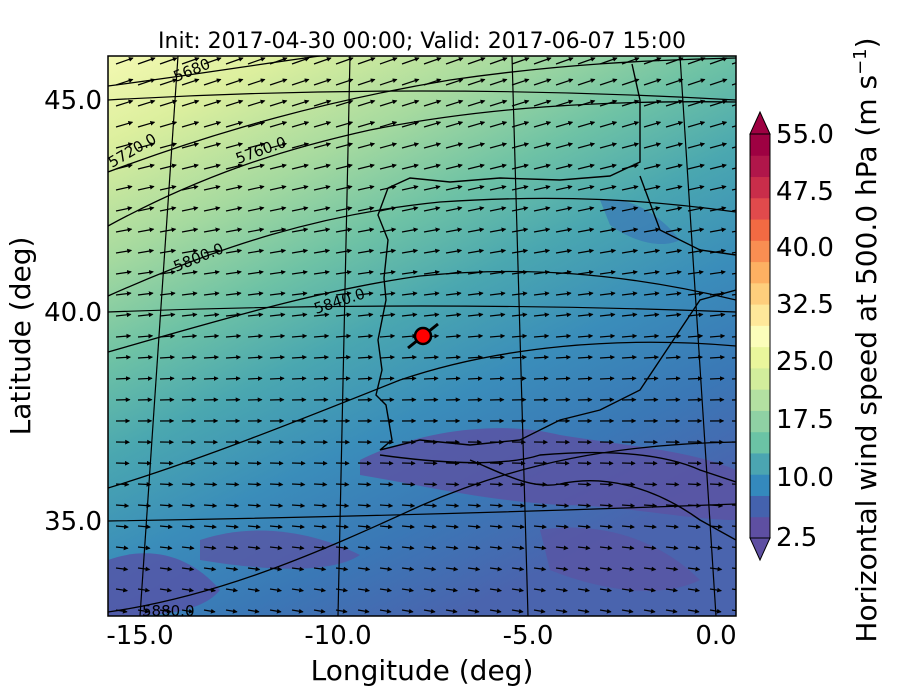  I want to click on x-tick-label: -10.0, so click(337, 636).